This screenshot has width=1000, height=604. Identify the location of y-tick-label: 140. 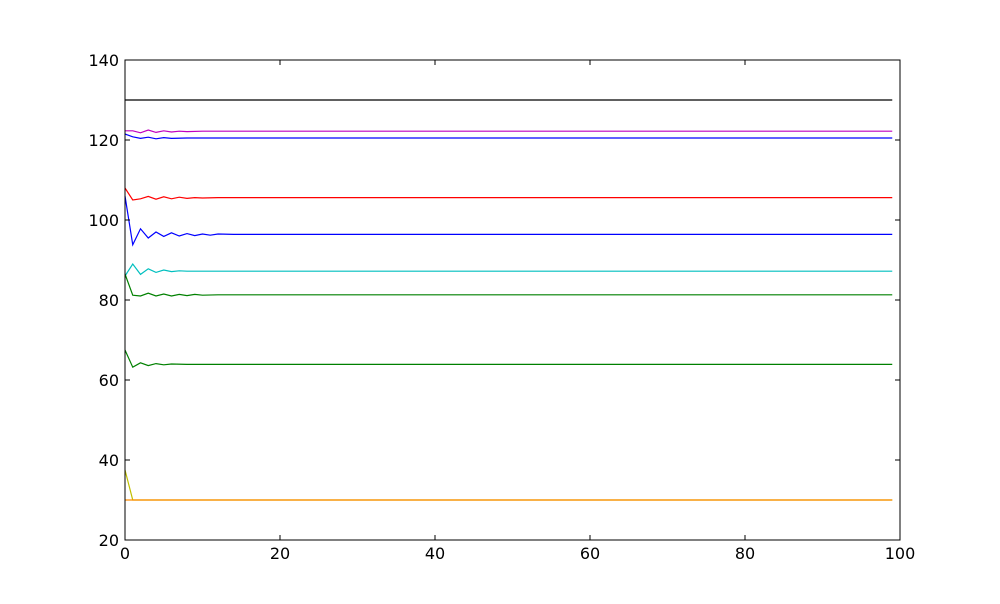
(103, 60).